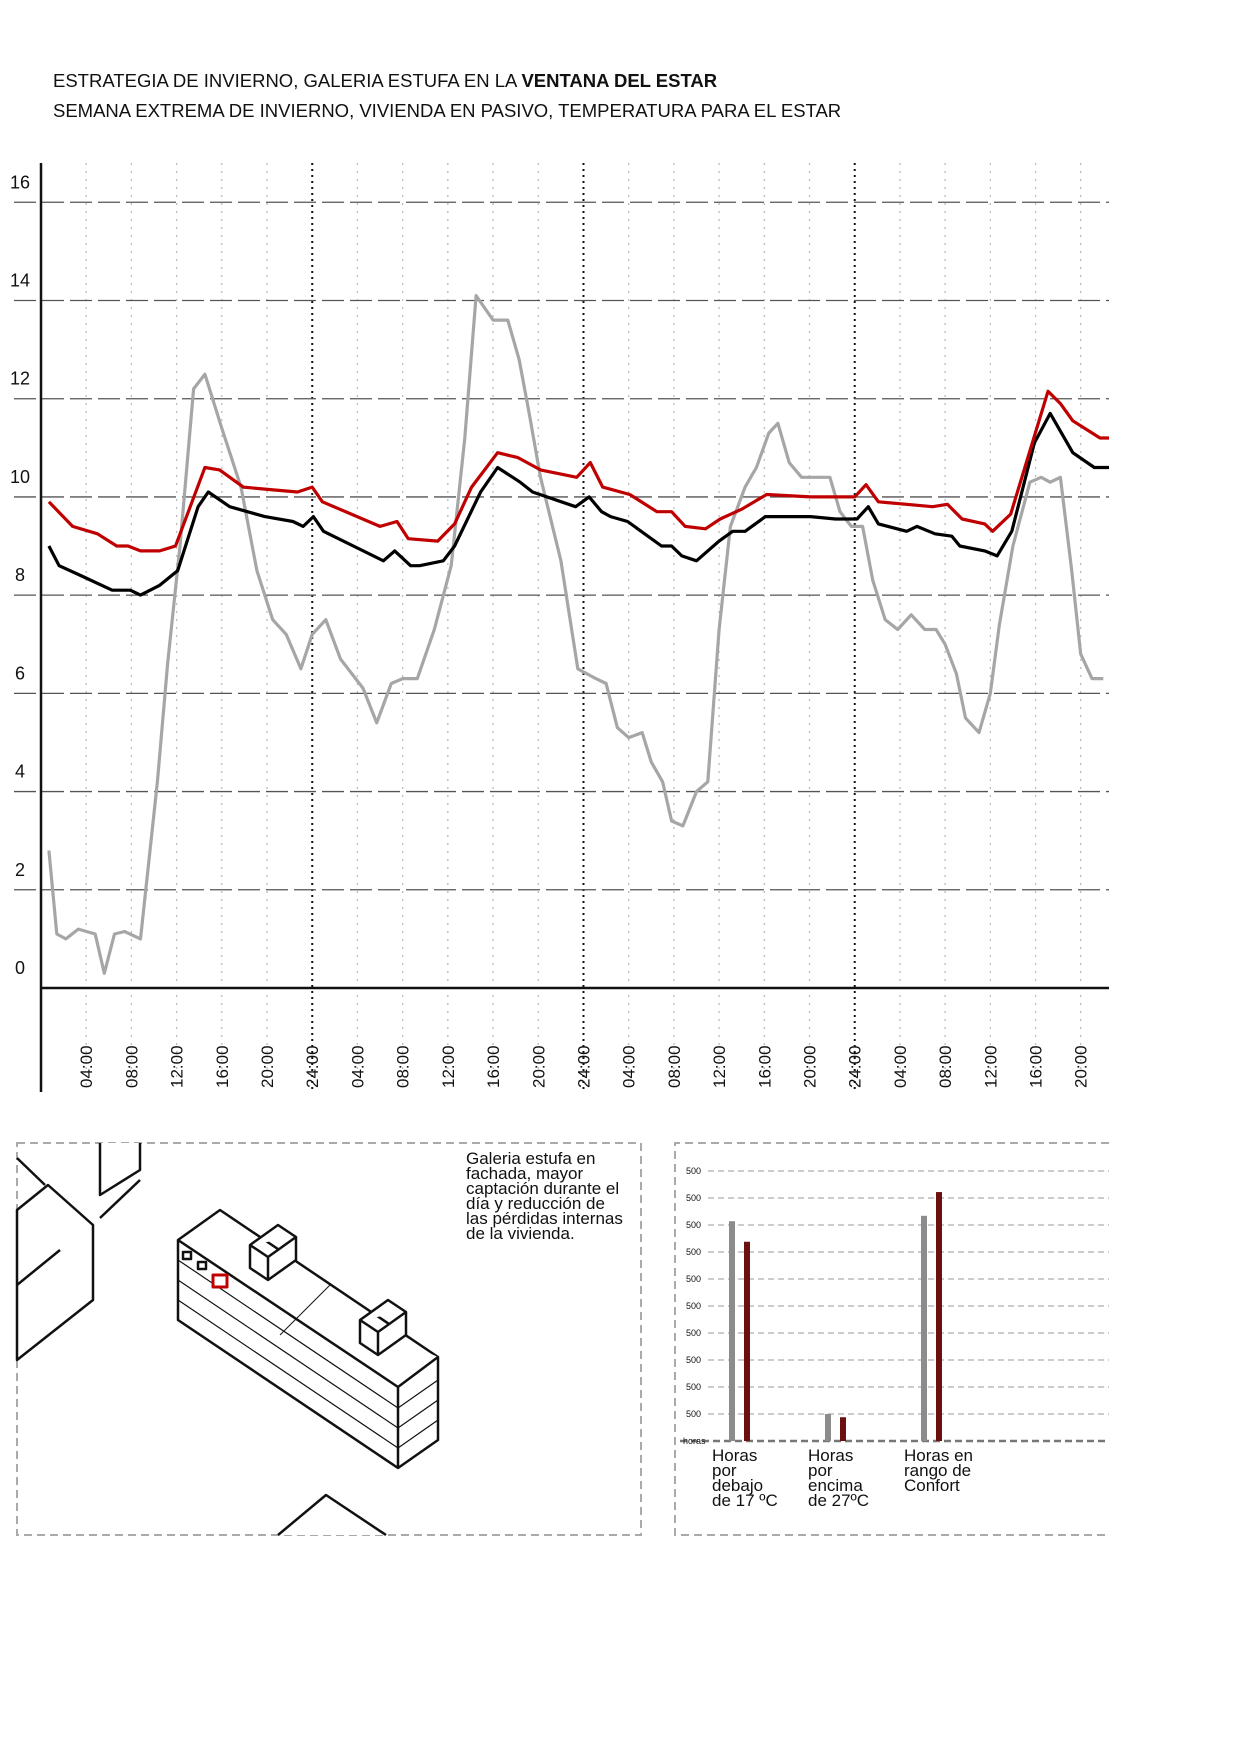 The height and width of the screenshot is (1754, 1241). Describe the element at coordinates (20, 477) in the screenshot. I see `y-tick-label: 10` at that location.